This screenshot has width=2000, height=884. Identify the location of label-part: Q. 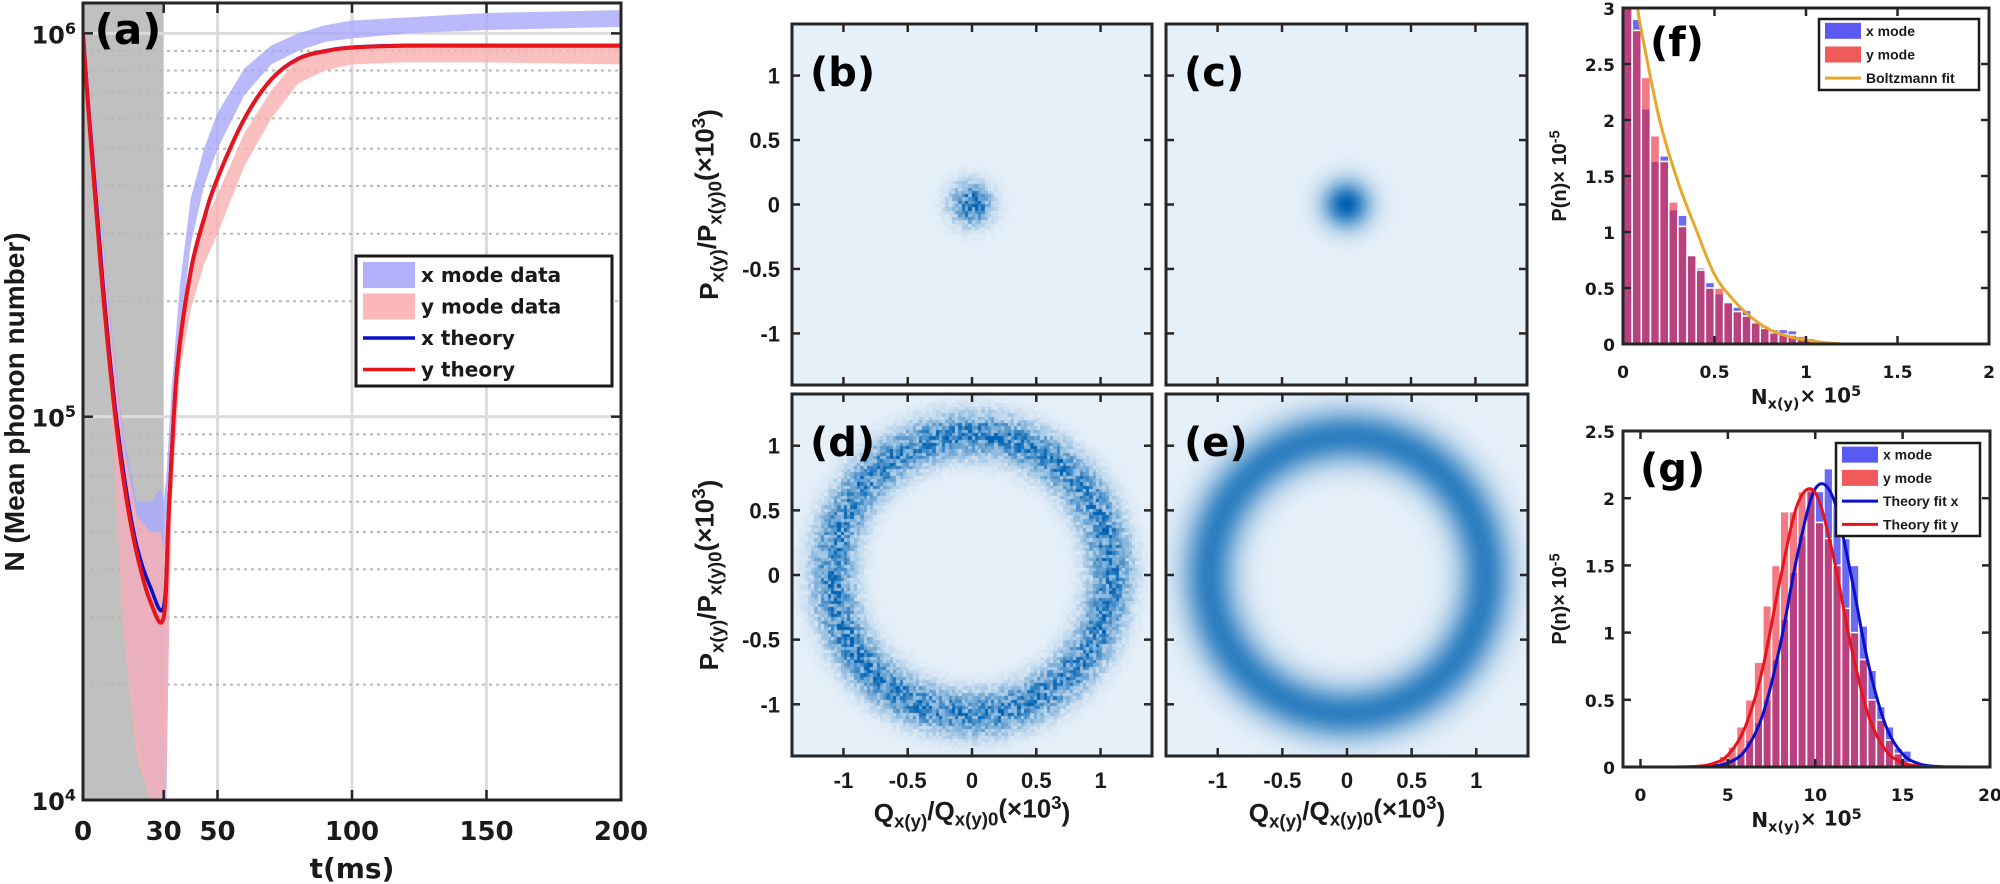
(1259, 813).